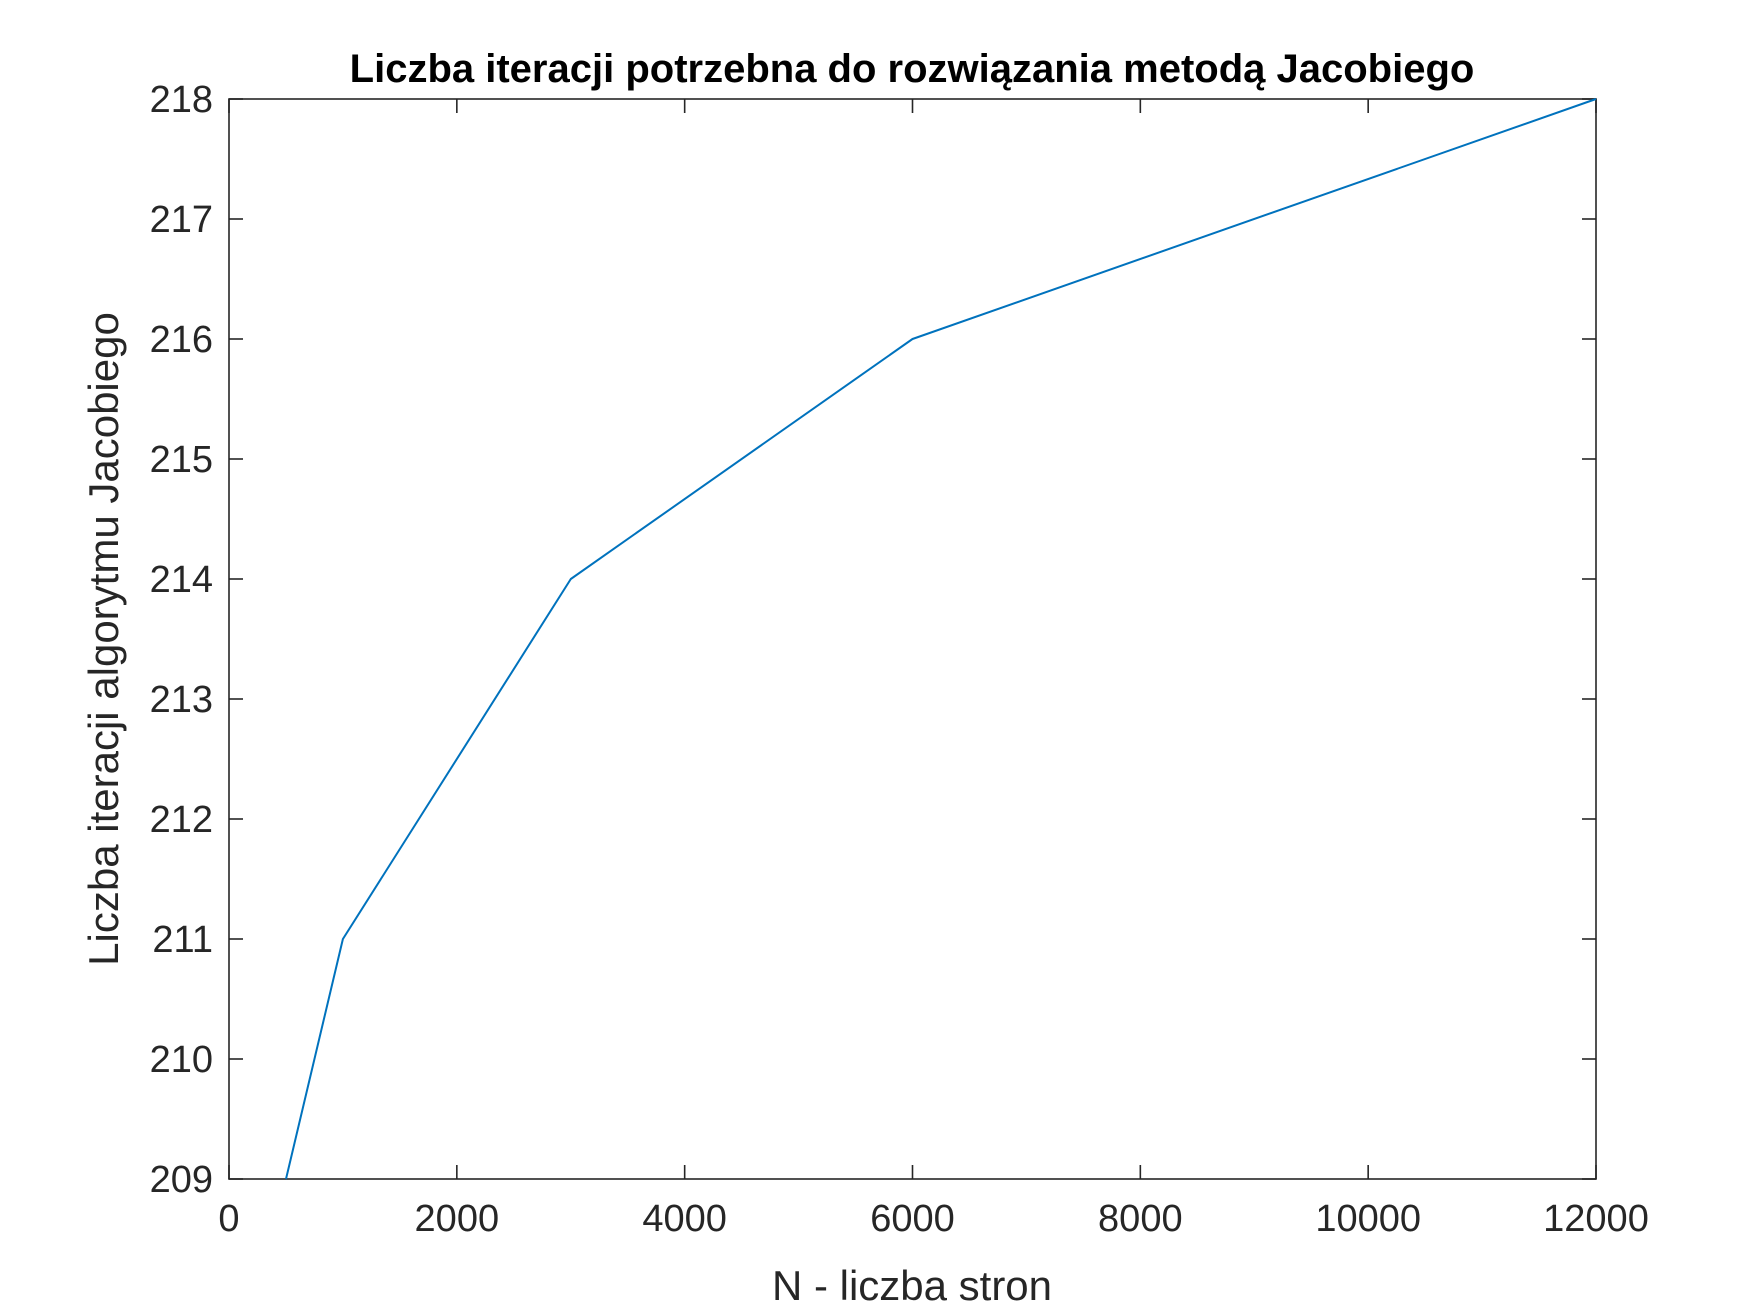 This screenshot has width=1750, height=1313. What do you see at coordinates (181, 220) in the screenshot?
I see `y-tick-label-8: 217` at bounding box center [181, 220].